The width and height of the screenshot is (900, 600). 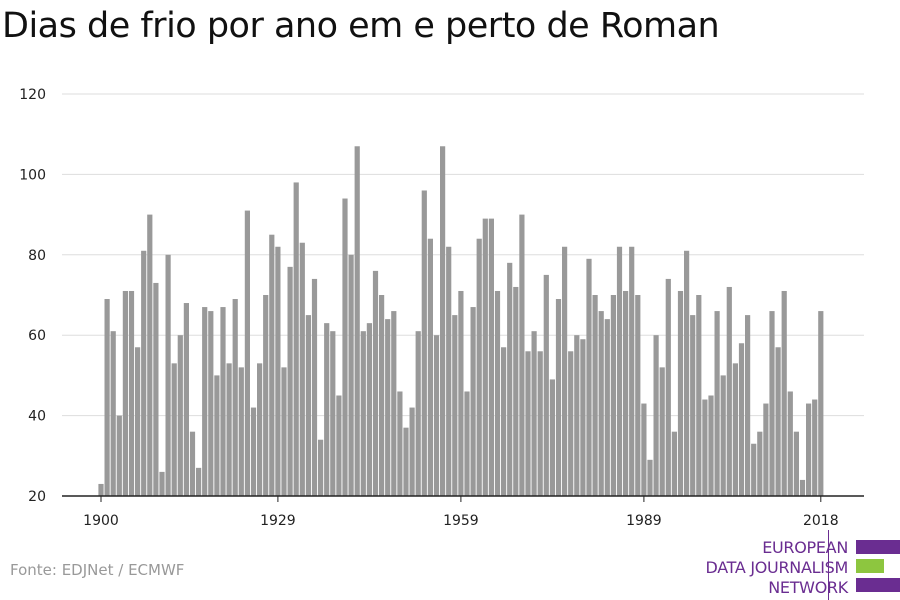 I want to click on bar-1961, so click(x=473, y=401).